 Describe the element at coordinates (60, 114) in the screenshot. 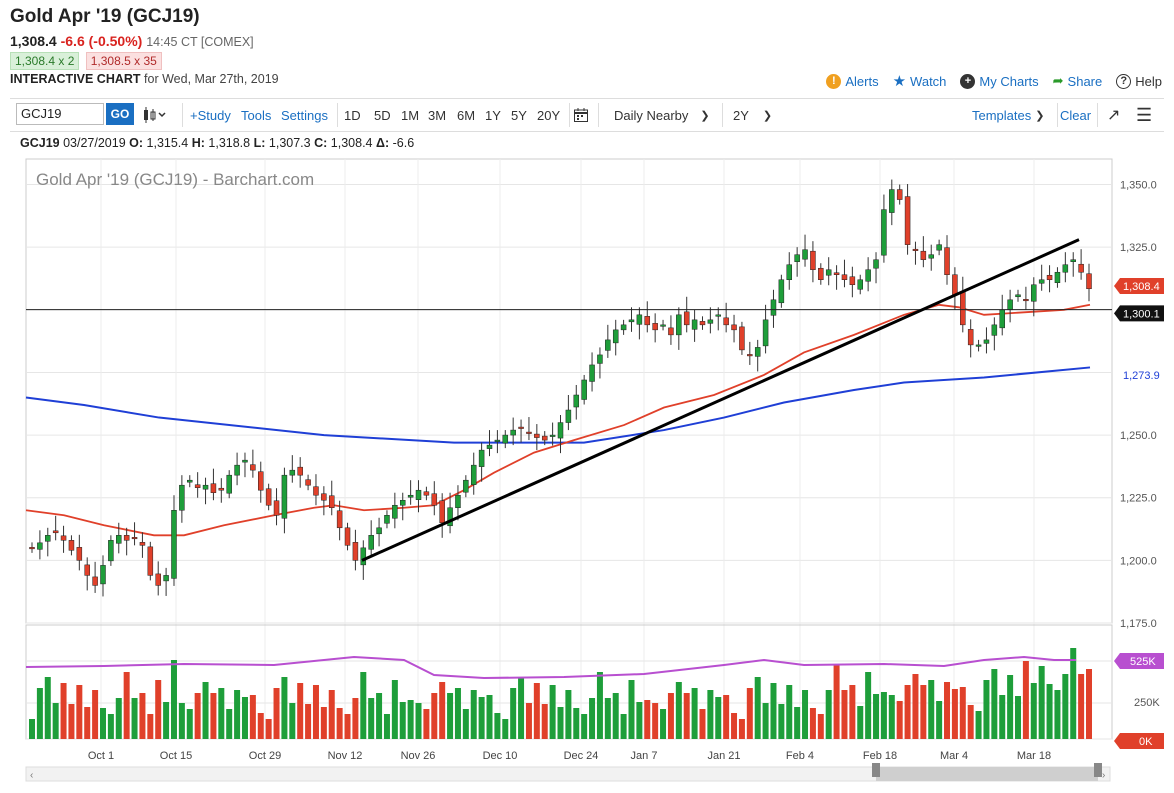

I see `symbol-input: GCJ19` at that location.